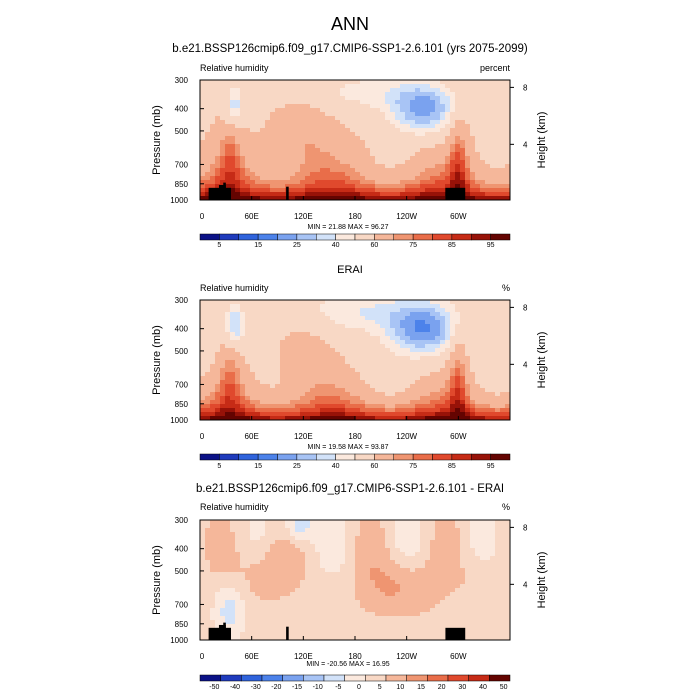 This screenshot has width=700, height=700. Describe the element at coordinates (248, 237) in the screenshot. I see `colorbar-swatch` at that location.